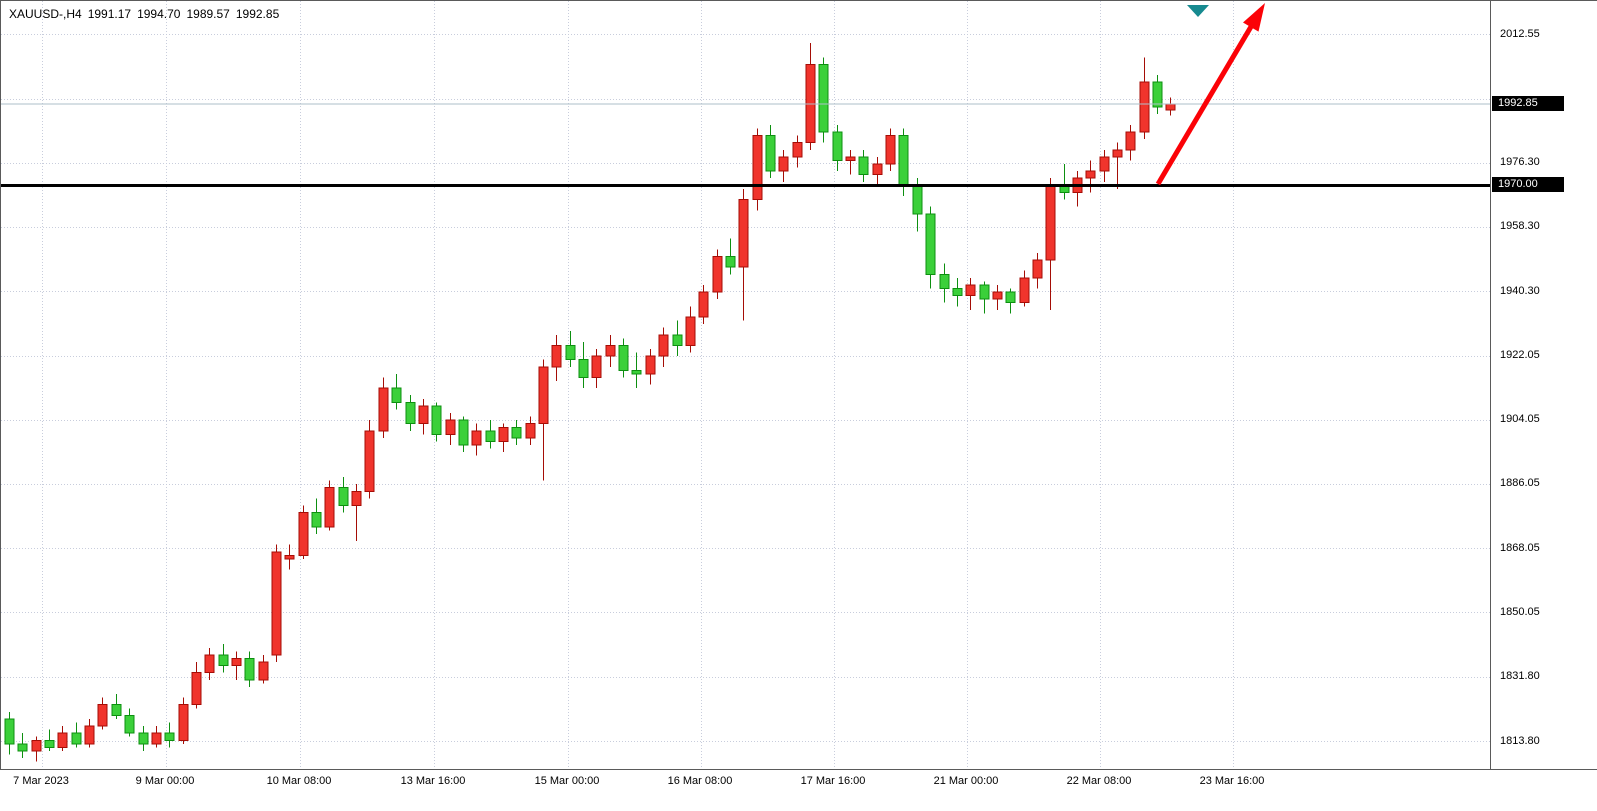  What do you see at coordinates (1528, 185) in the screenshot?
I see `hline-price-badge: 1970.00` at bounding box center [1528, 185].